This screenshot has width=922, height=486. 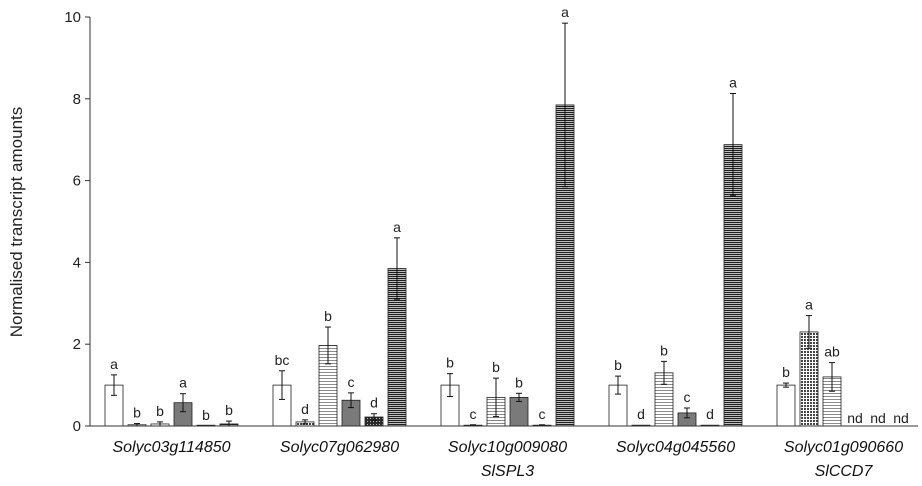 What do you see at coordinates (339, 447) in the screenshot?
I see `category-label: Solyc07g062980` at bounding box center [339, 447].